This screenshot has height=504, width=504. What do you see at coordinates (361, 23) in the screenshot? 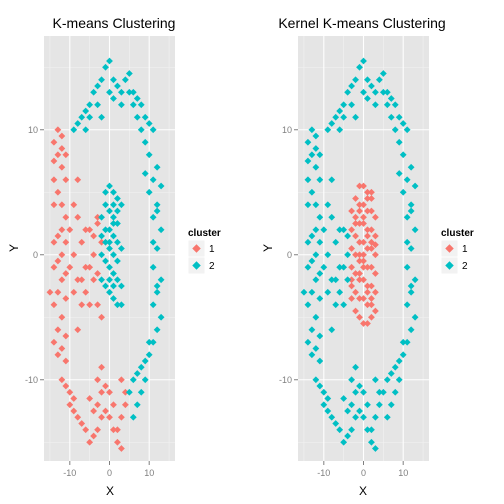
I see `kernel-kmeans-chart-title: Kernel K-means Clustering` at bounding box center [361, 23].